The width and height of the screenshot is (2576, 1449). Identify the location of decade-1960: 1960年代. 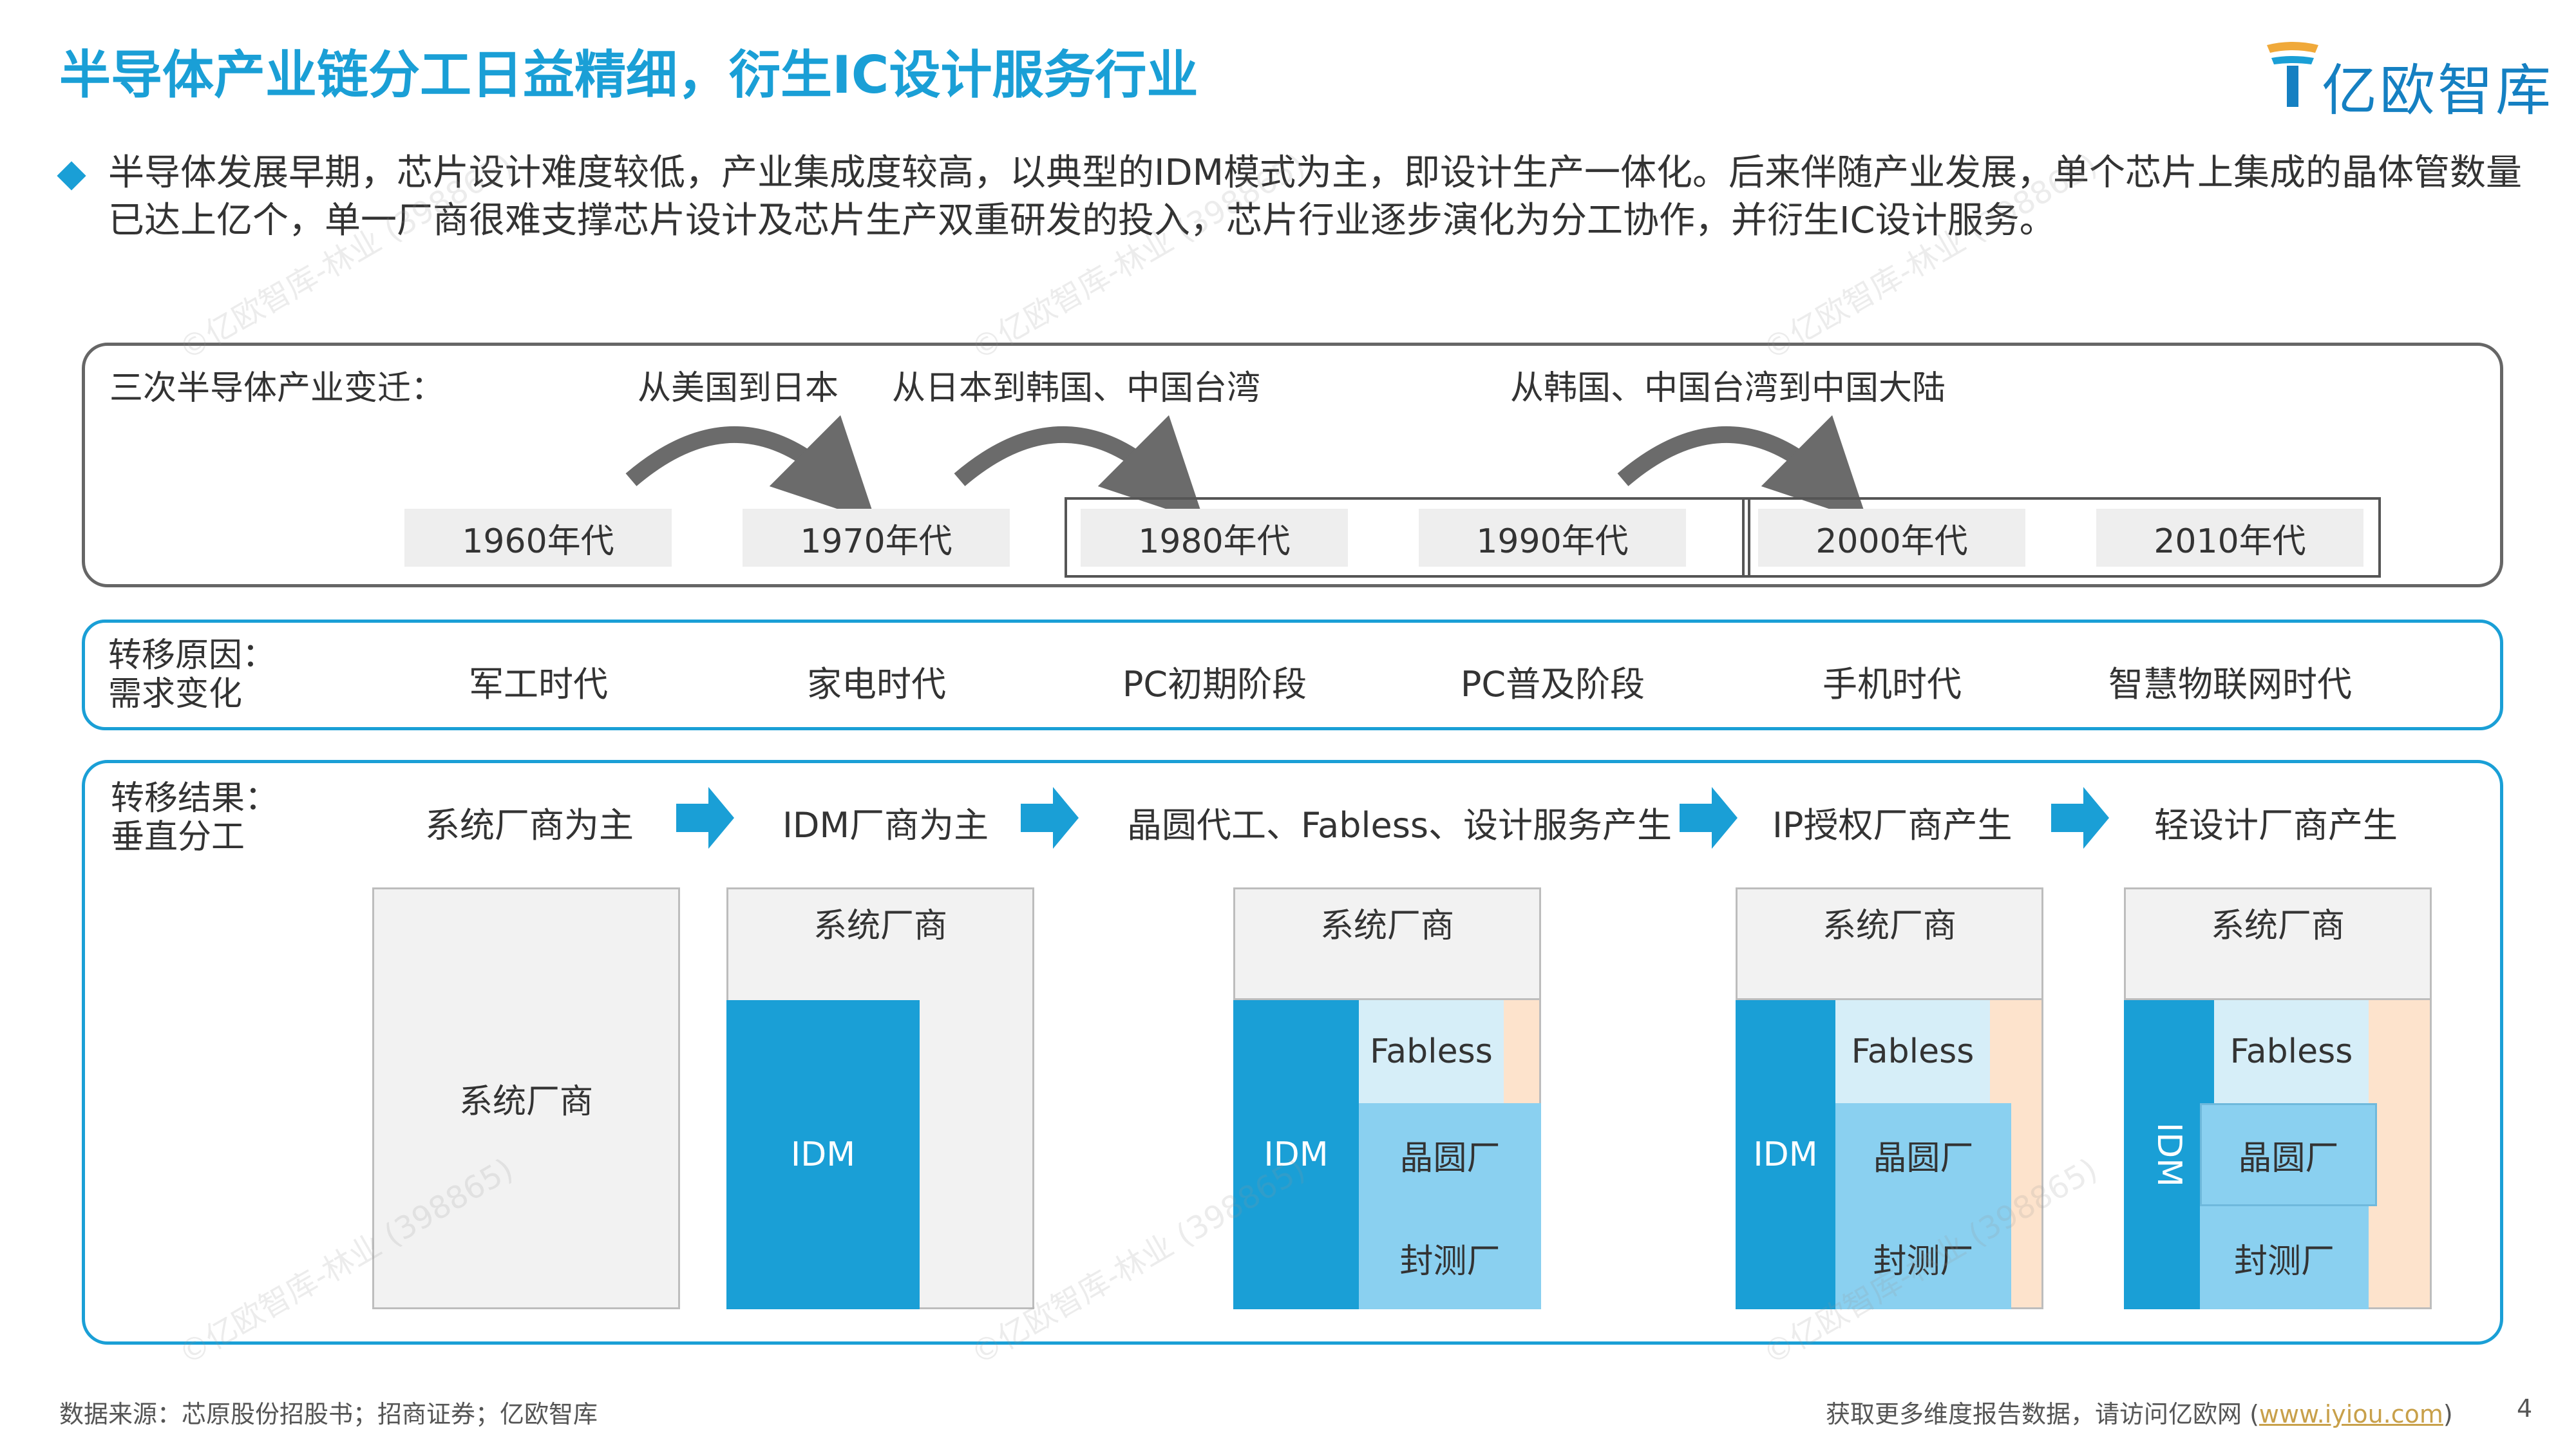
(538, 538).